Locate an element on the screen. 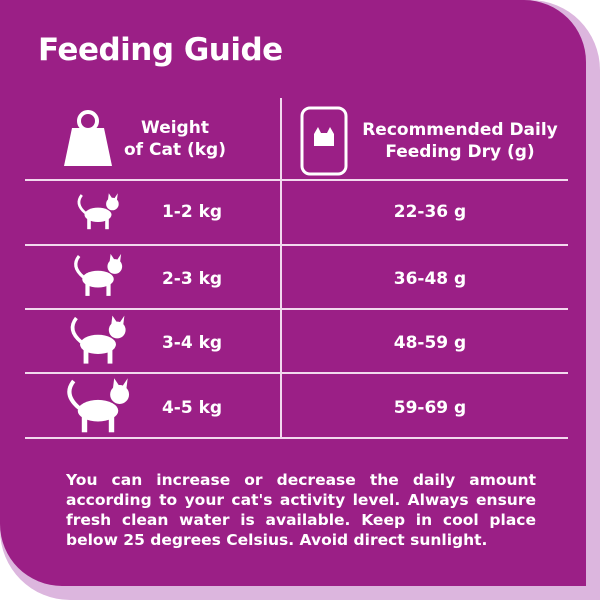 This screenshot has width=600, height=600. header-line: of Cat (kg) is located at coordinates (175, 150).